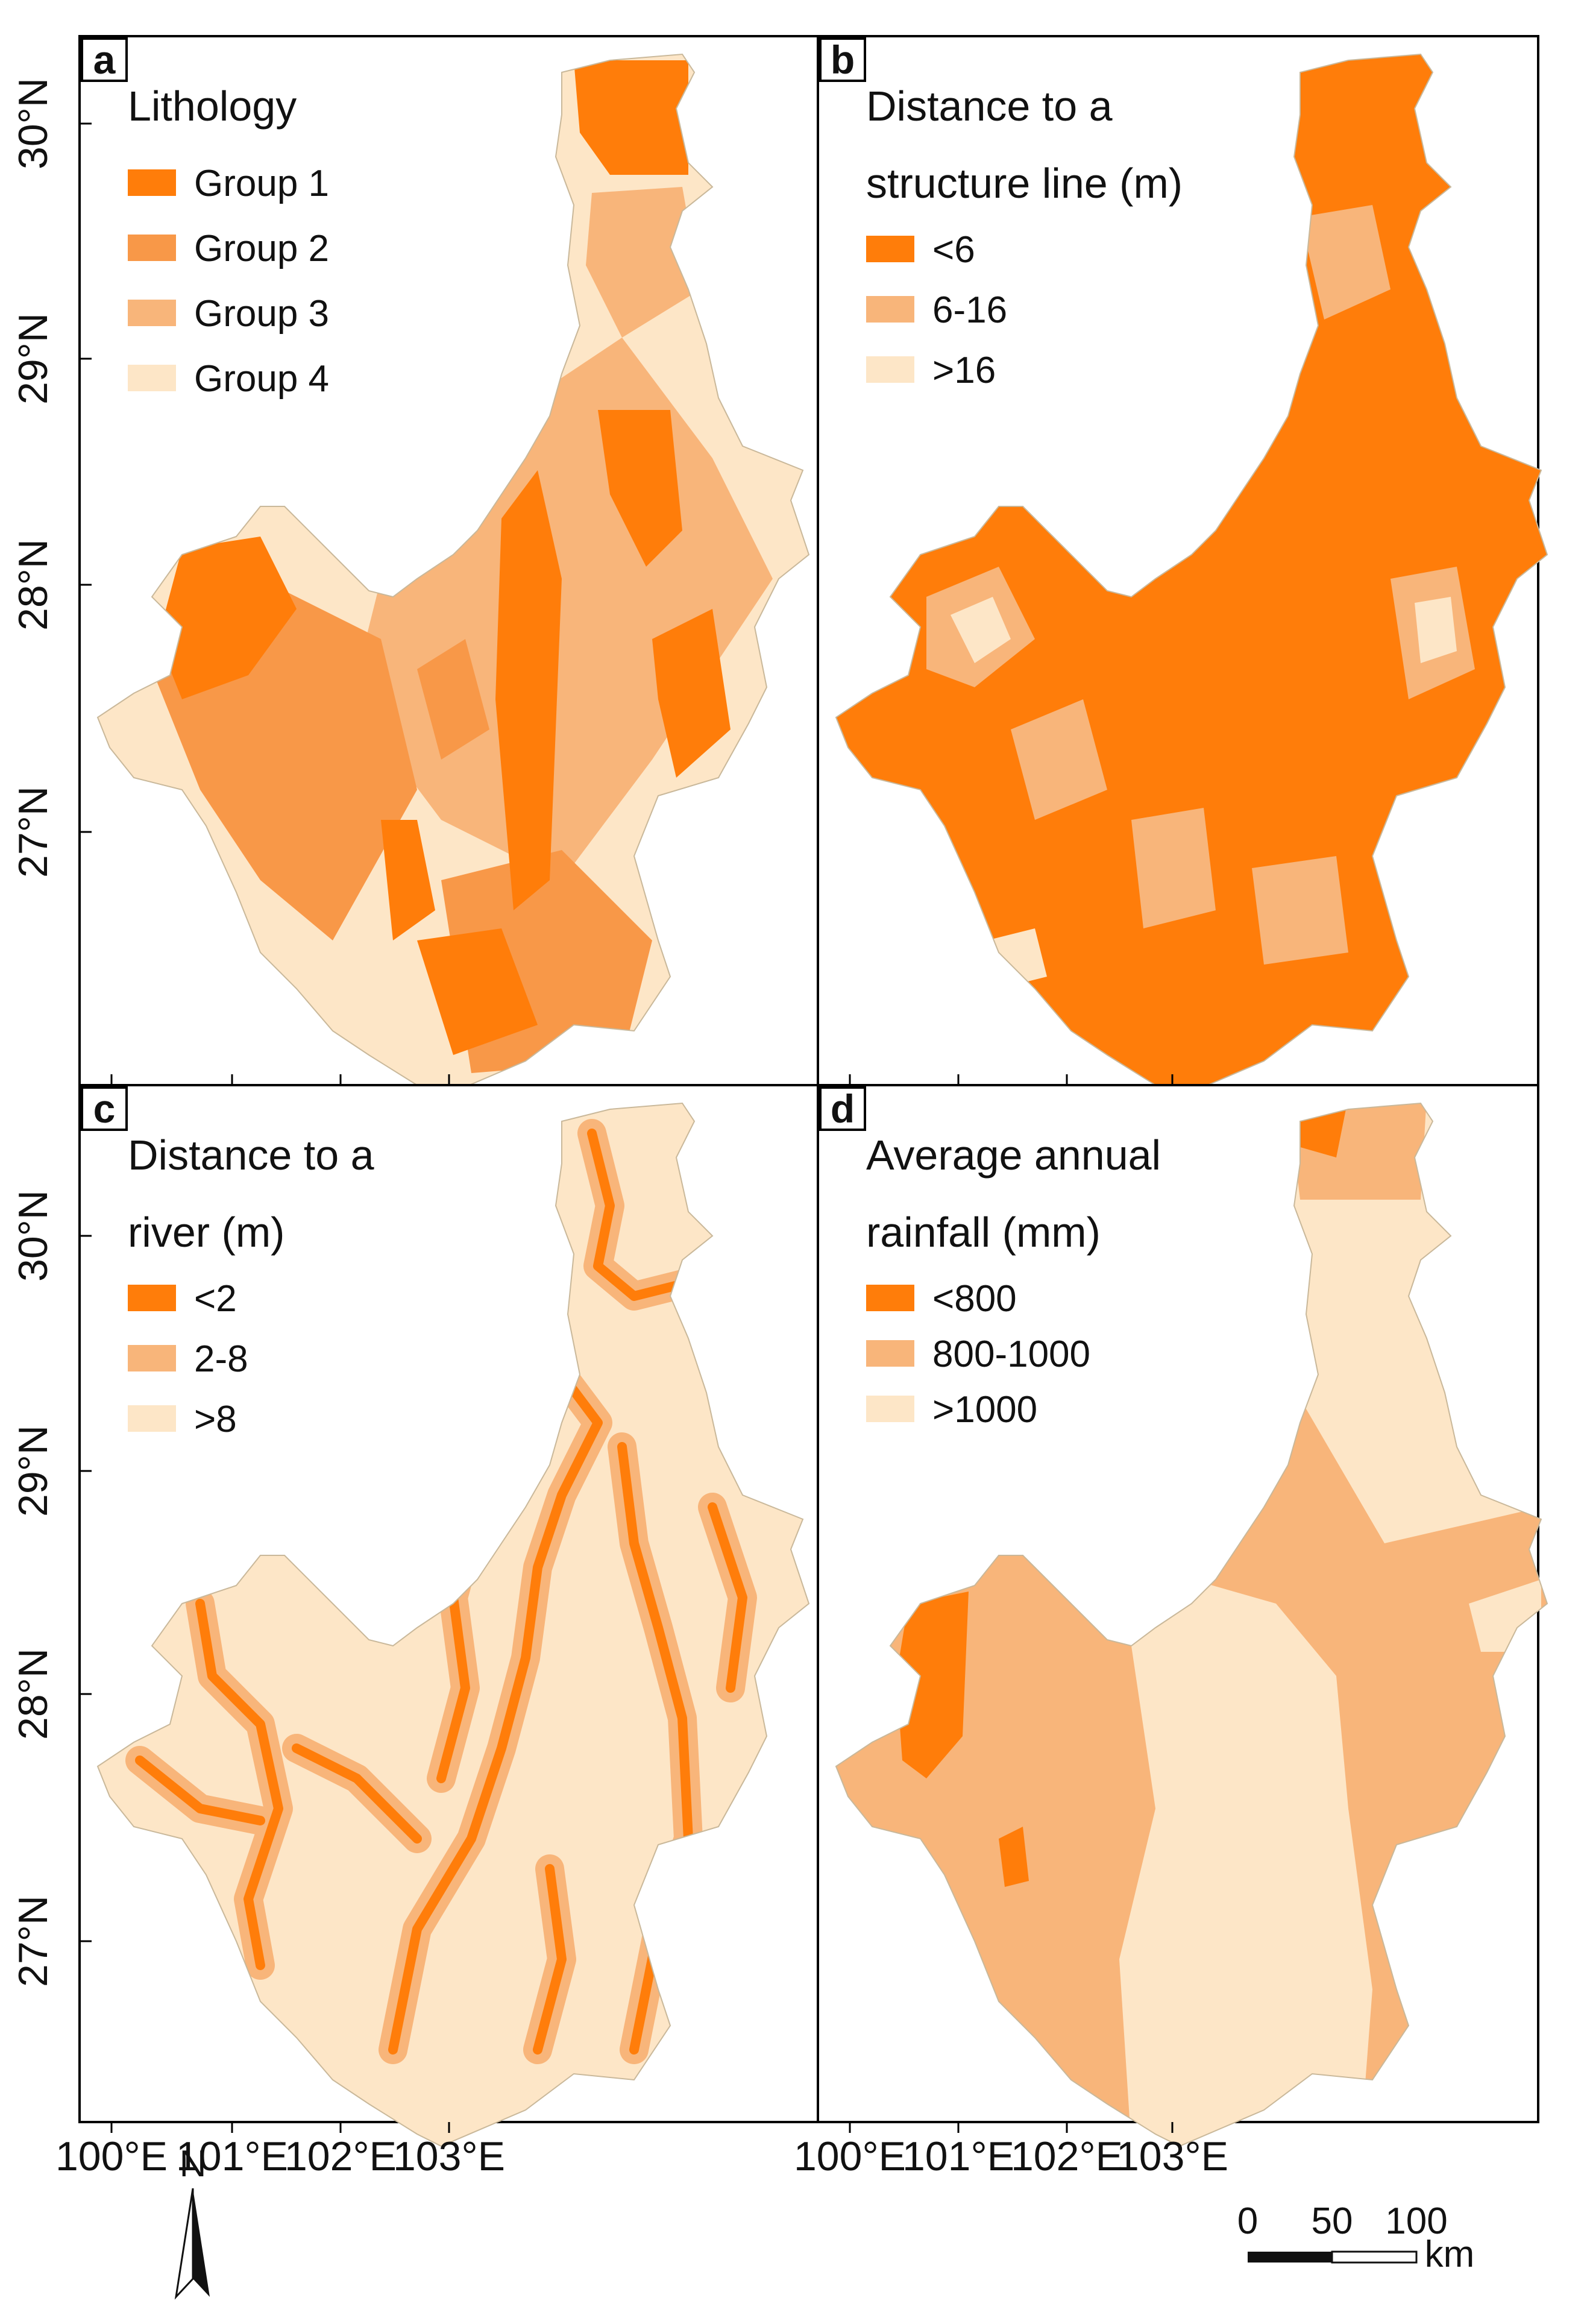 This screenshot has width=1587, height=2324. Describe the element at coordinates (206, 1232) in the screenshot. I see `legend-title-line: river (m)` at that location.